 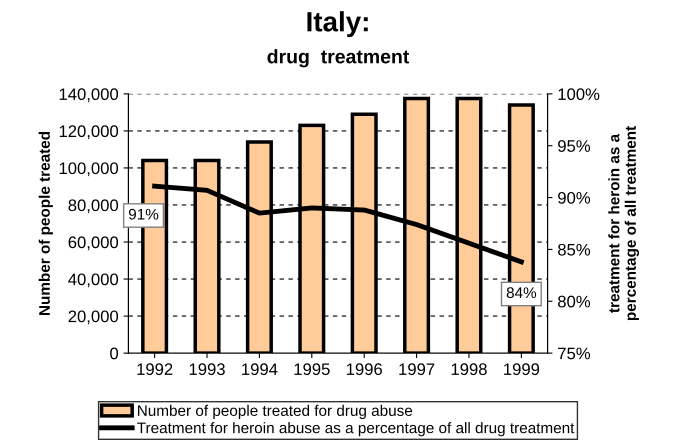 What do you see at coordinates (93, 243) in the screenshot?
I see `y-tick-label: 60,000` at bounding box center [93, 243].